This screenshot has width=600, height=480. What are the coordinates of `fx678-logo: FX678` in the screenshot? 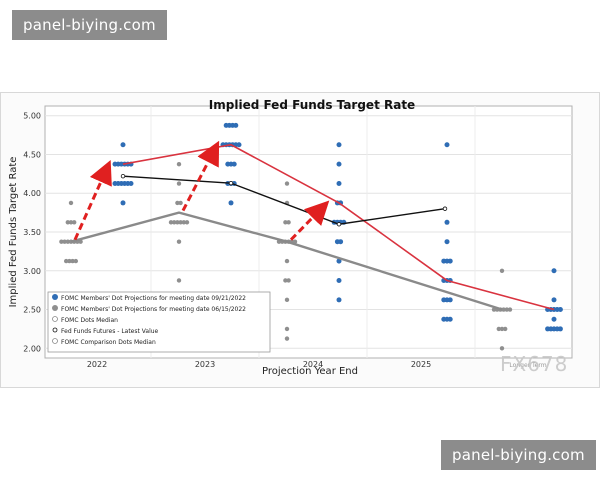 It's located at (534, 364).